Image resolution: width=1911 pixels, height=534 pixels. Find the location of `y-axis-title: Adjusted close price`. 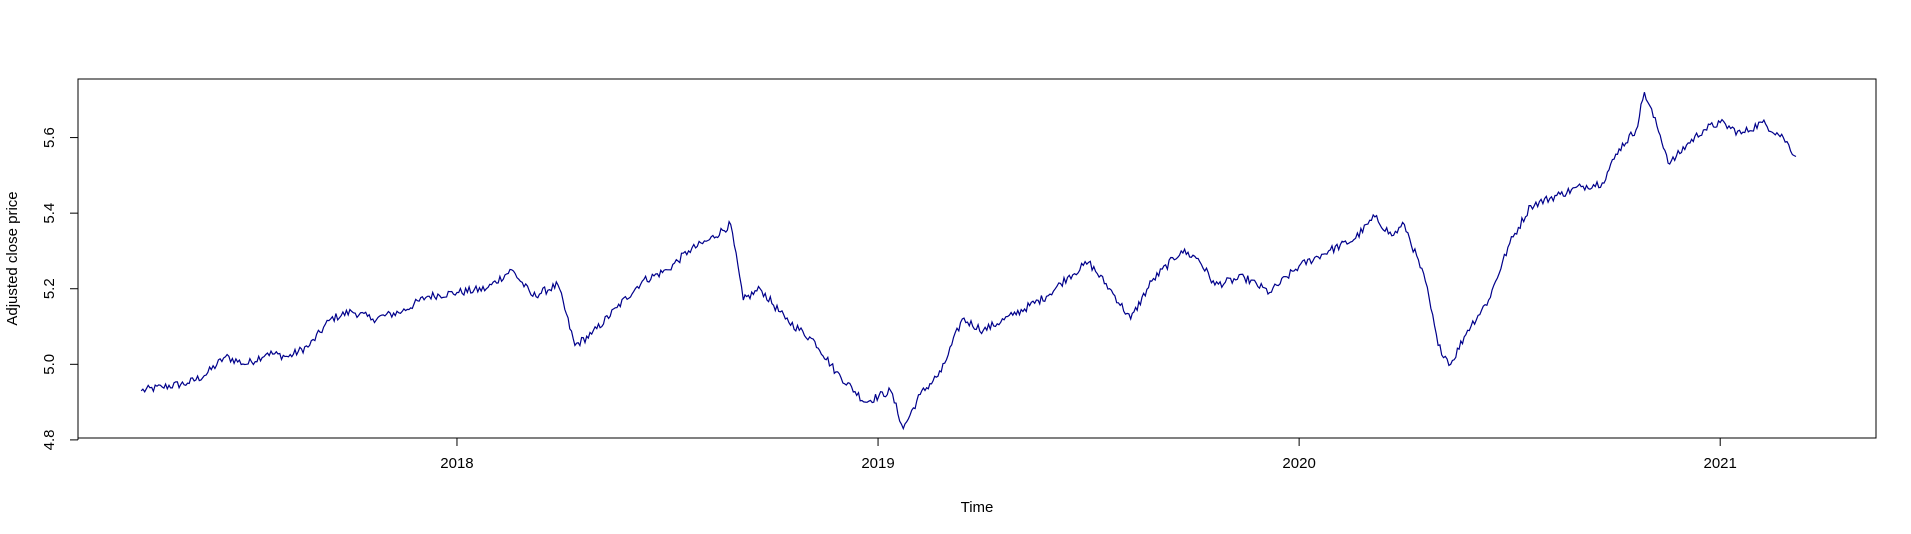

y-axis-title: Adjusted close price is located at coordinates (12, 258).